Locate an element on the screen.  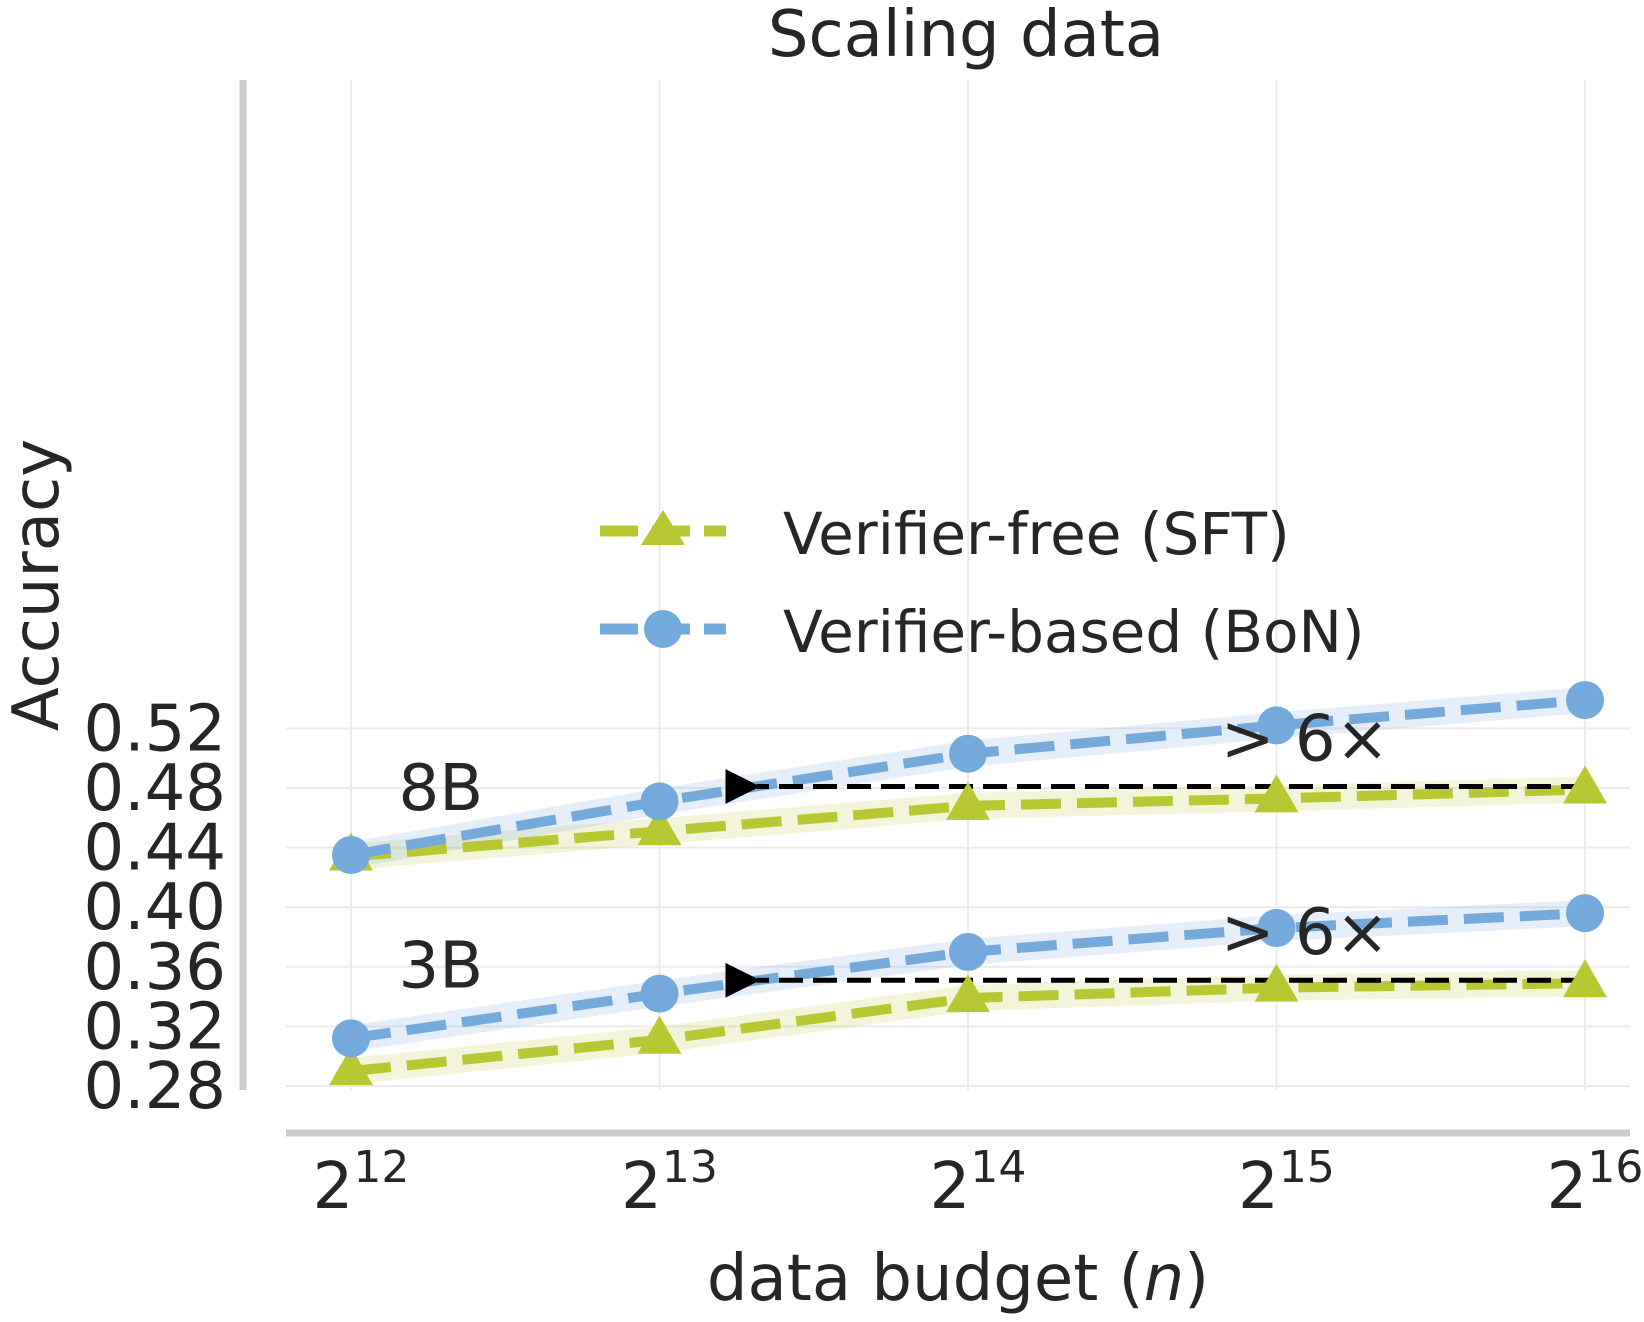
group-label-8b: 8B is located at coordinates (441, 789).